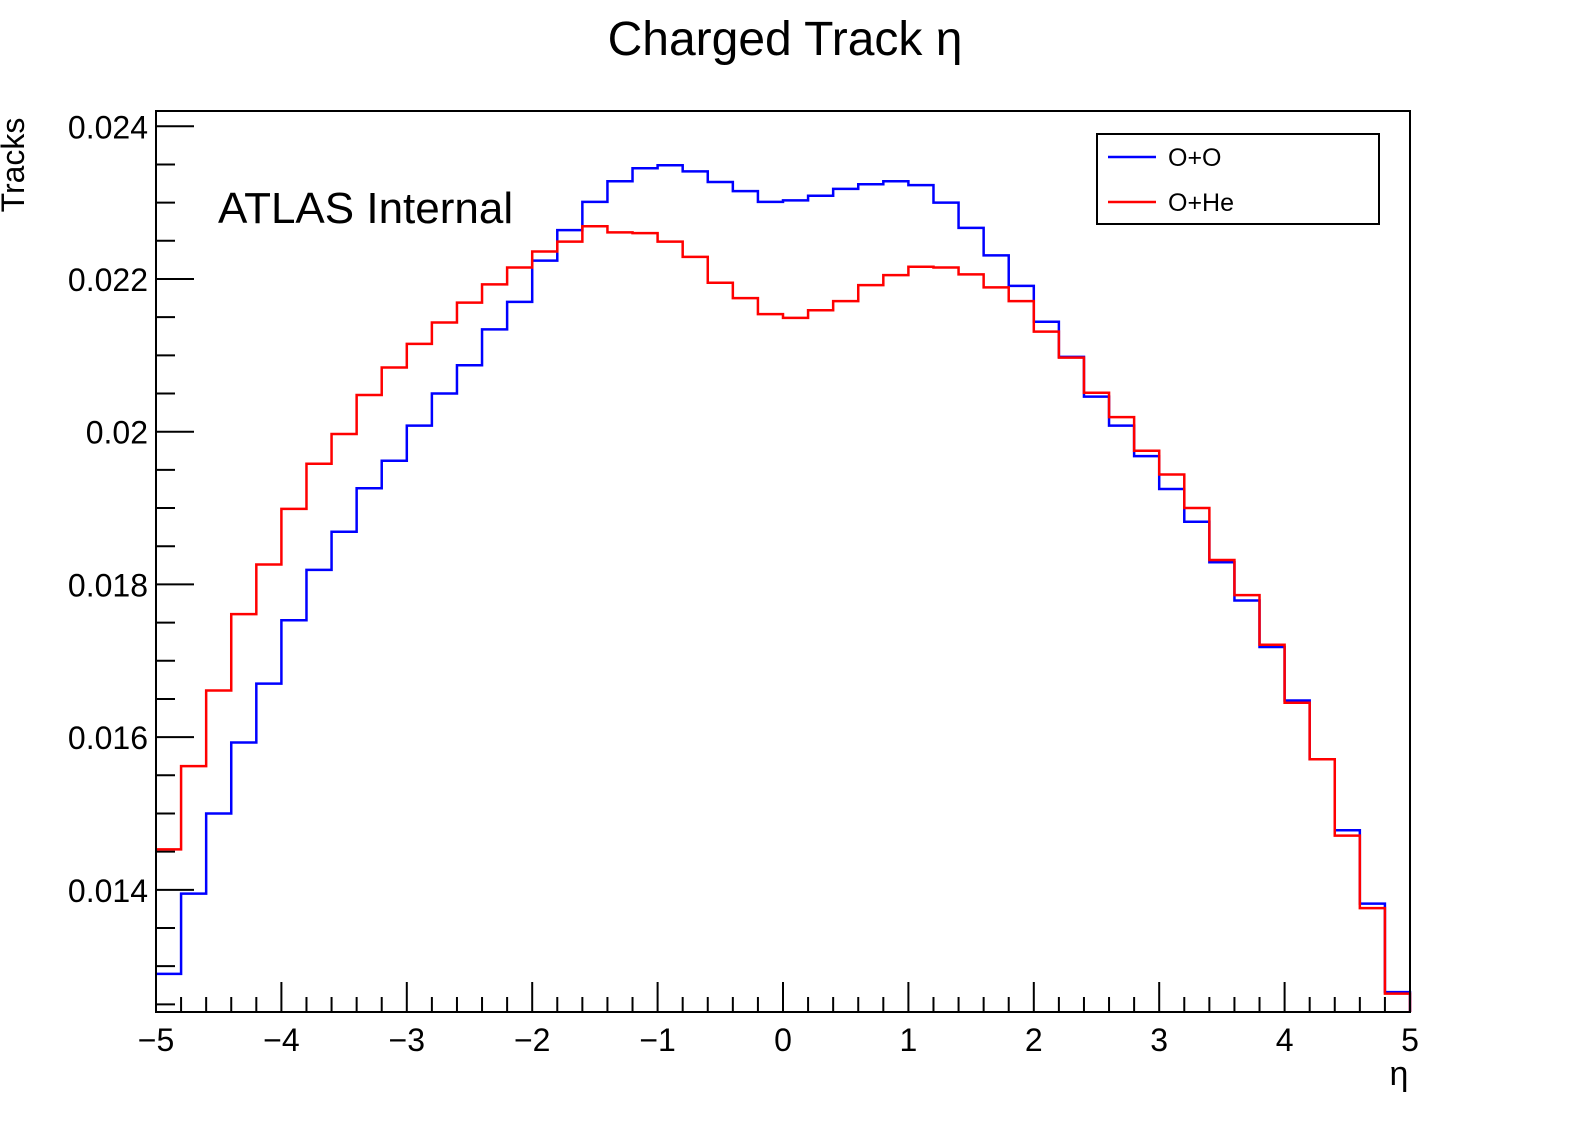  I want to click on y-tick-label: 0.024, so click(108, 127).